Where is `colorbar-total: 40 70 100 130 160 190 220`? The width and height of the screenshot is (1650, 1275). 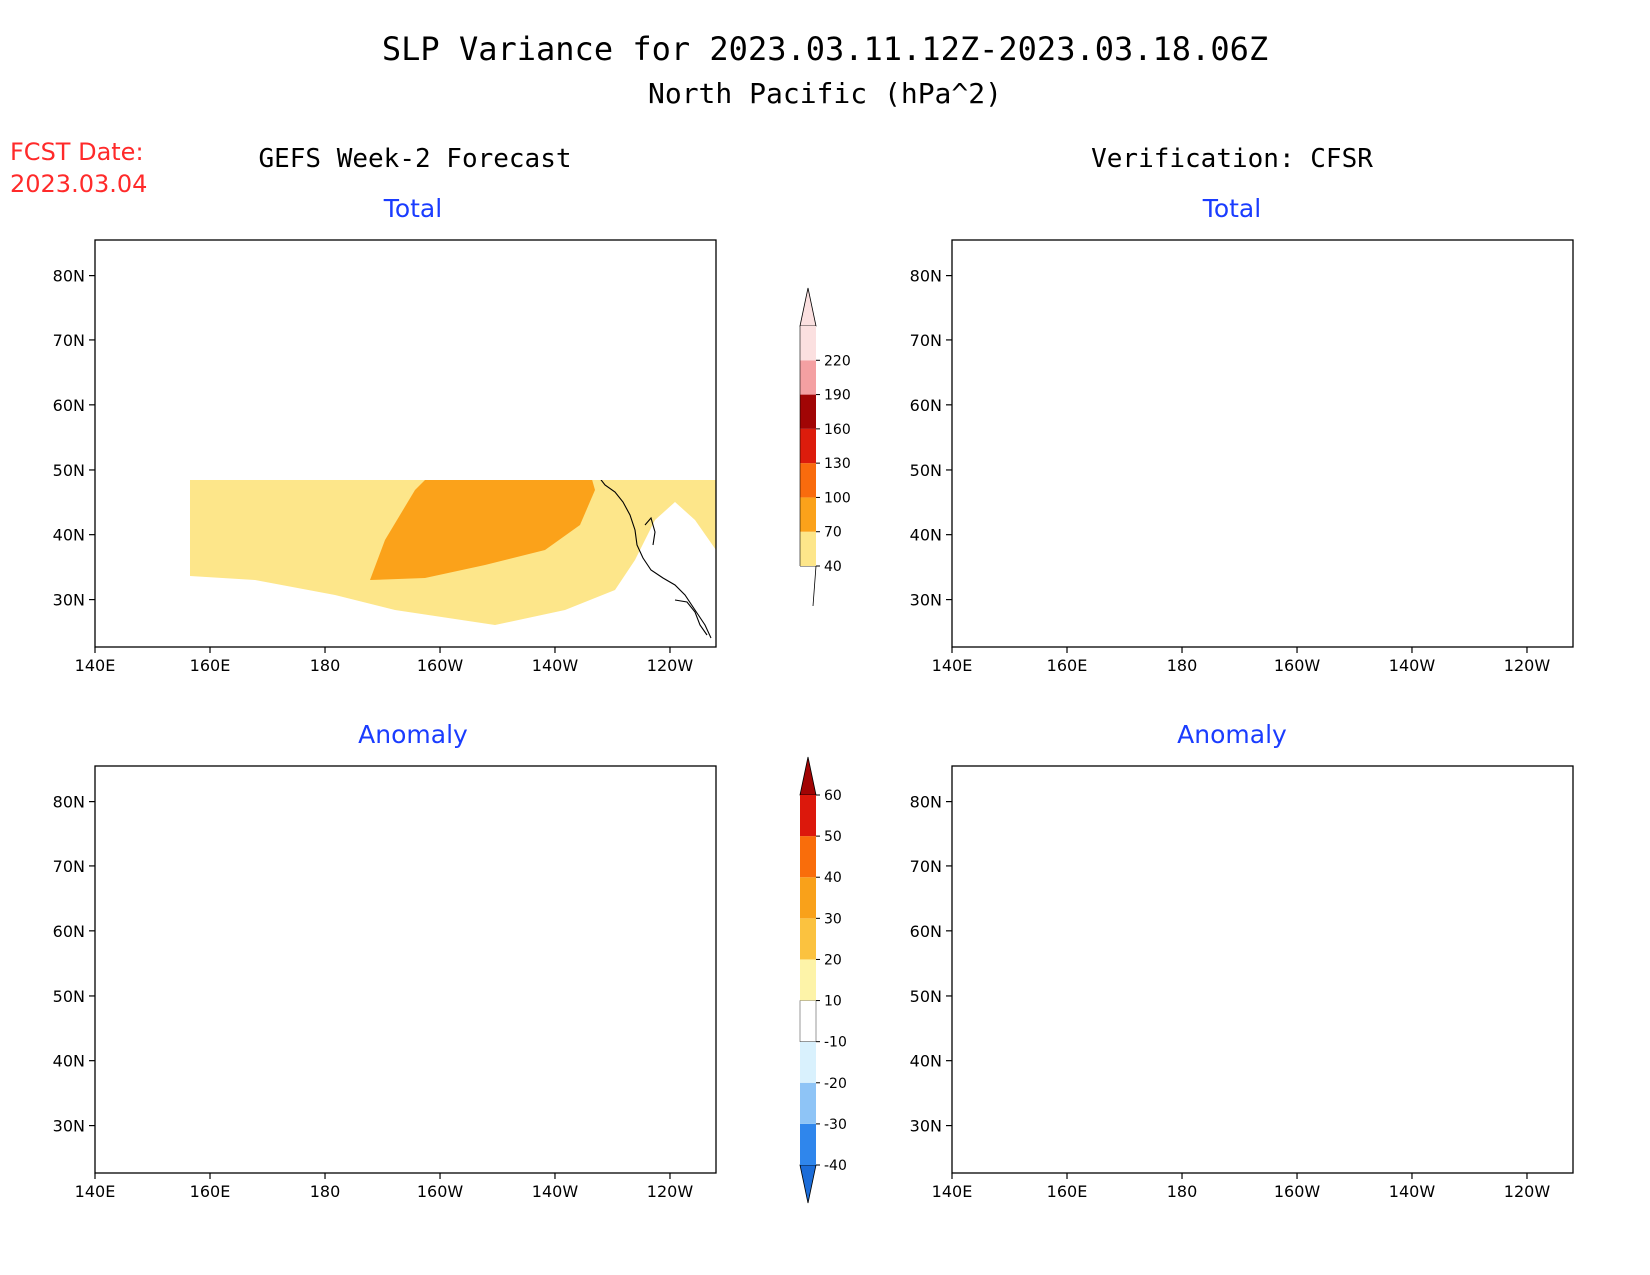 colorbar-total: 40 70 100 130 160 190 220 is located at coordinates (825, 447).